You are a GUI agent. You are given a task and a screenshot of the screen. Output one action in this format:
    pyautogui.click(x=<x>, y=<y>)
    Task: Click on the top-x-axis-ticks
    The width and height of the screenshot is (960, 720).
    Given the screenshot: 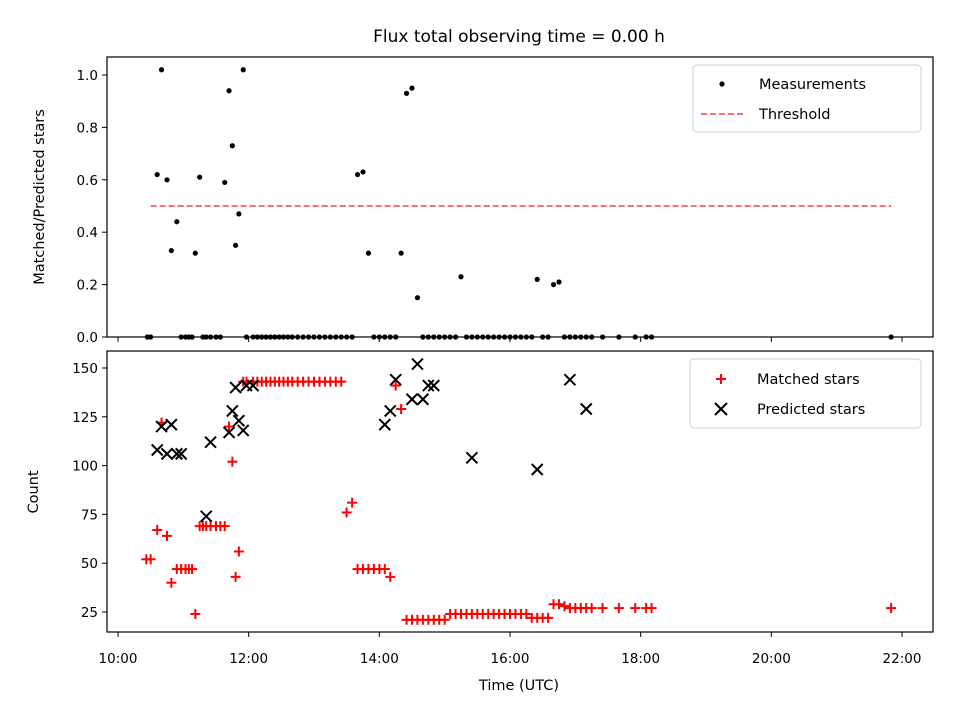 What is the action you would take?
    pyautogui.click(x=510, y=339)
    